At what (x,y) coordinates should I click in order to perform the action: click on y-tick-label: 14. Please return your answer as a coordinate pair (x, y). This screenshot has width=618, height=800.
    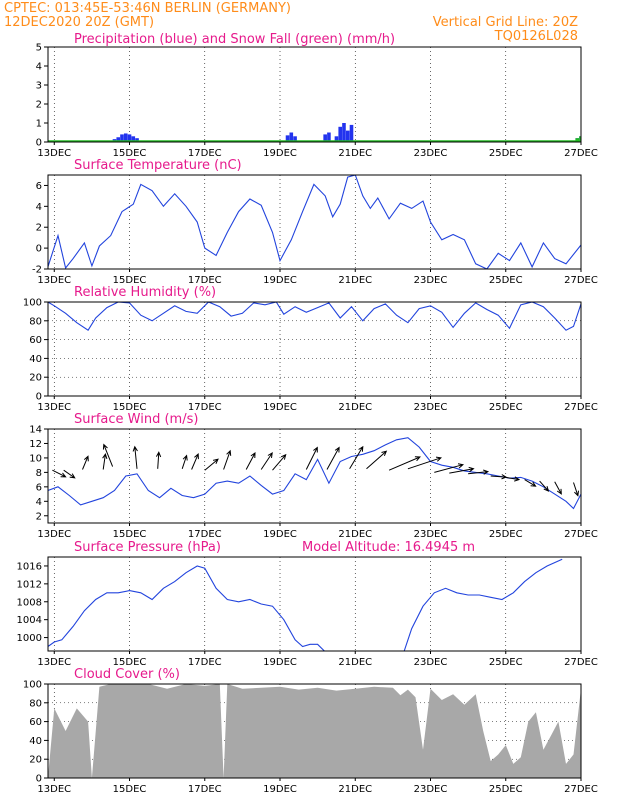
    Looking at the image, I should click on (35, 430).